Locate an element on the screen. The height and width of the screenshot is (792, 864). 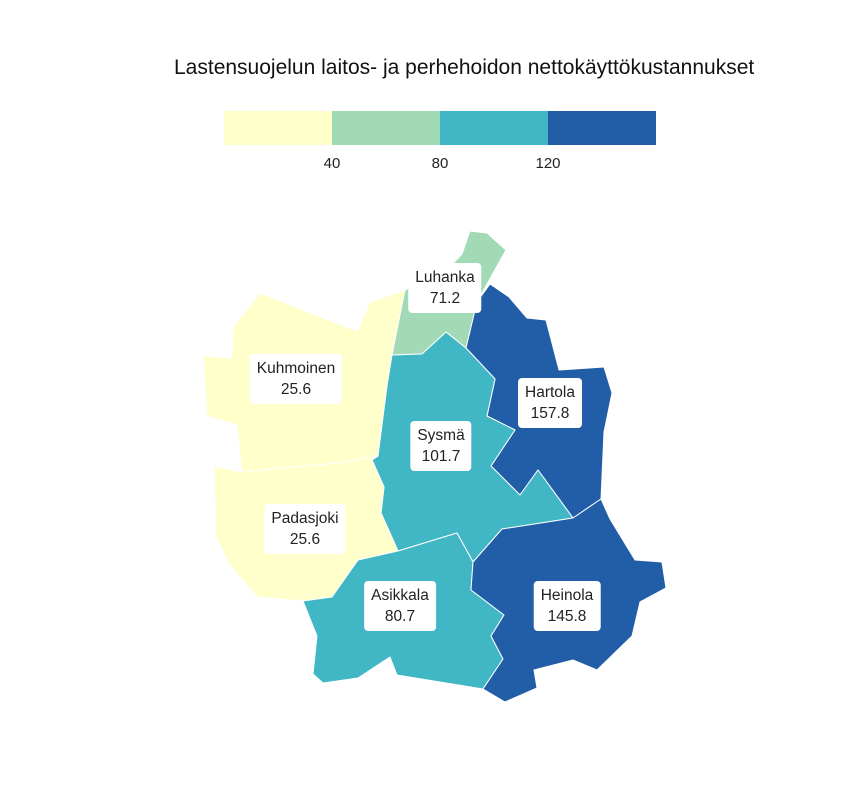
label-name: Sysmä is located at coordinates (441, 435).